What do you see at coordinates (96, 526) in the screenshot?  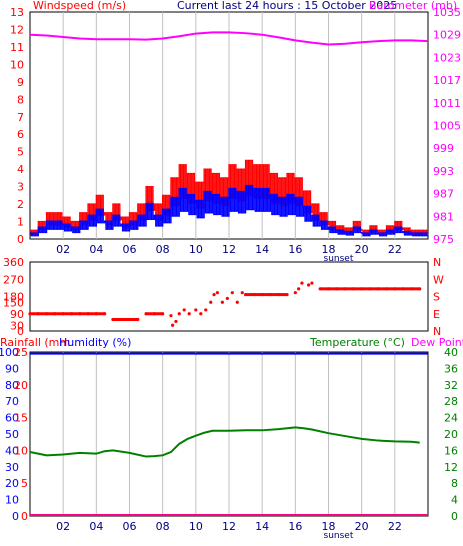 I see `temp-x-tick: 04` at bounding box center [96, 526].